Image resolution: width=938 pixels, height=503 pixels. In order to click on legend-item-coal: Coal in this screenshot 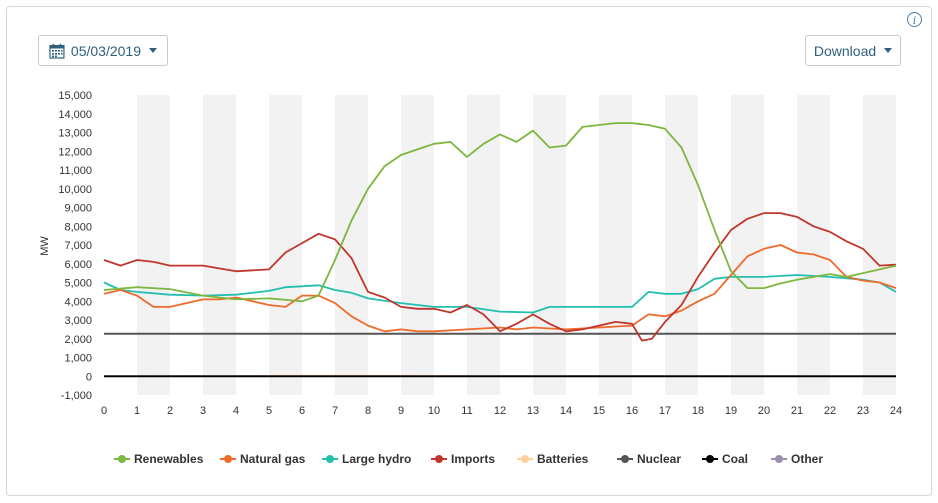, I will do `click(725, 459)`.